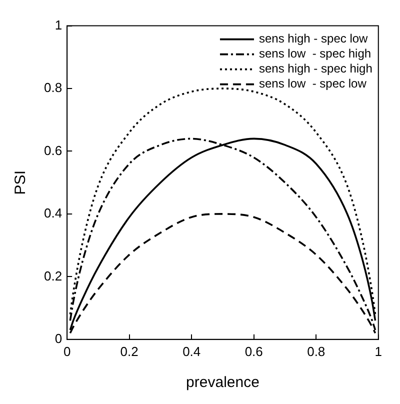 The height and width of the screenshot is (404, 400). Describe the element at coordinates (253, 351) in the screenshot. I see `x-tick-label: 0.6` at that location.